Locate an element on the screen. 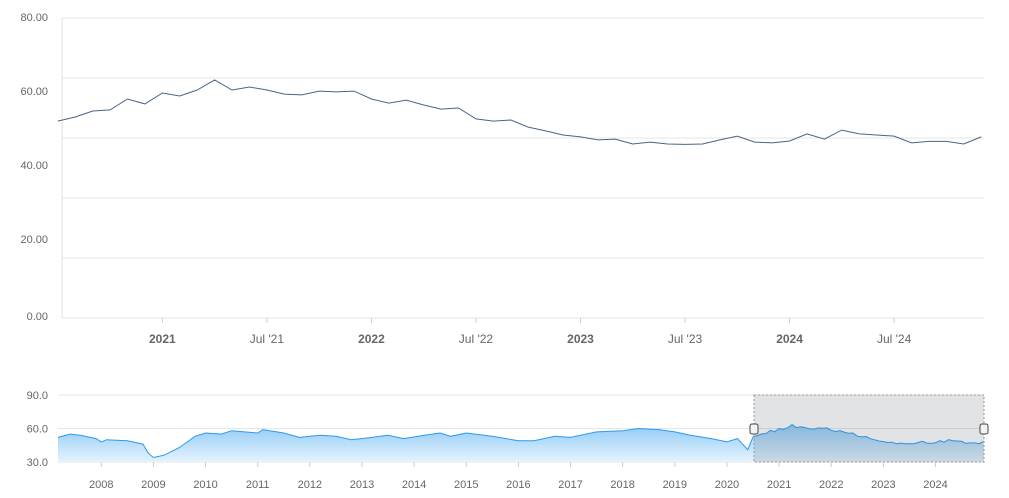 This screenshot has height=498, width=1009. main-x-tick-label: Jul '24 is located at coordinates (894, 339).